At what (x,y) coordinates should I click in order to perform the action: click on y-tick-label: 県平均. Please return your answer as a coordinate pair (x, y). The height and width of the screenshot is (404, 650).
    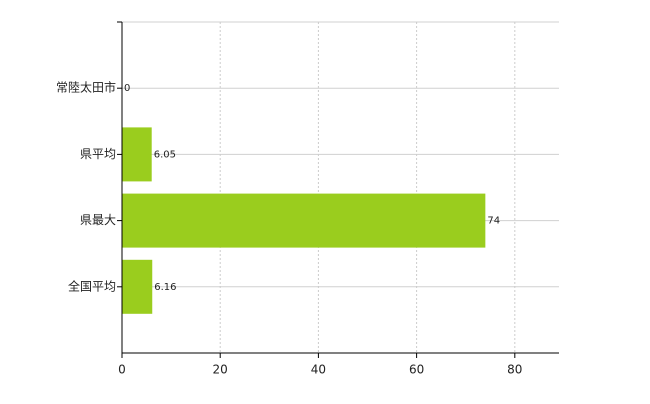
    Looking at the image, I should click on (98, 154).